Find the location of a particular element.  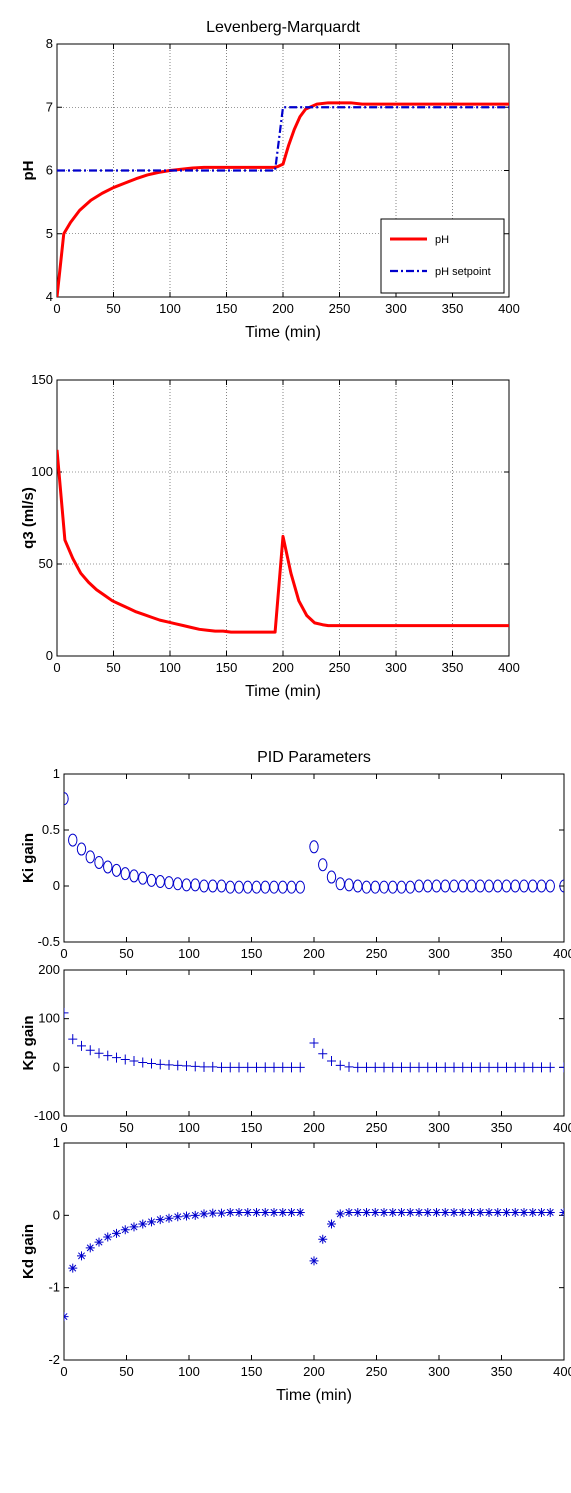

y-tick-label: 150 is located at coordinates (42, 379).